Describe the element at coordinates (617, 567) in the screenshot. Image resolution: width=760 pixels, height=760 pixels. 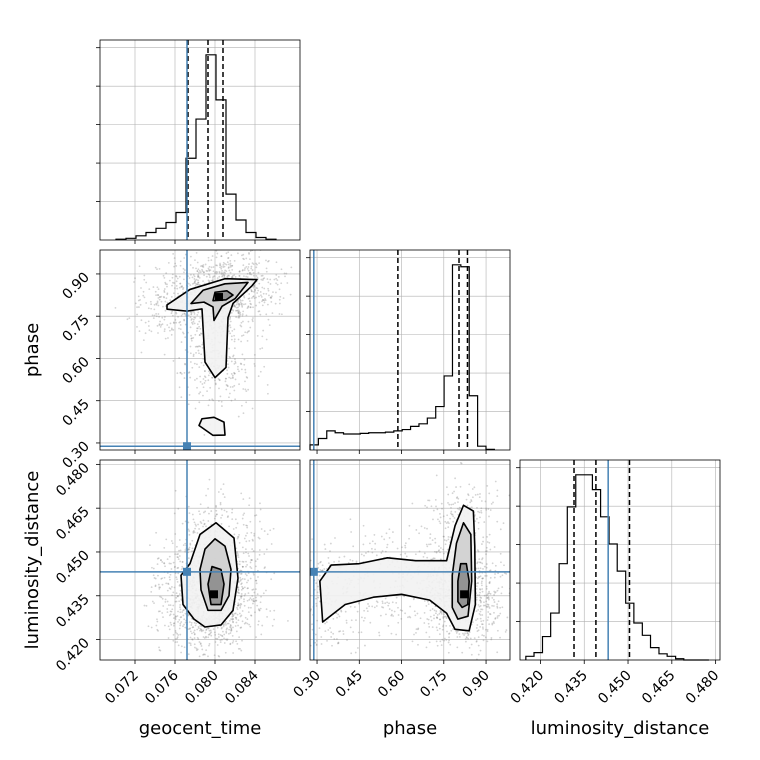
I see `histogram-luminosity_distance` at that location.